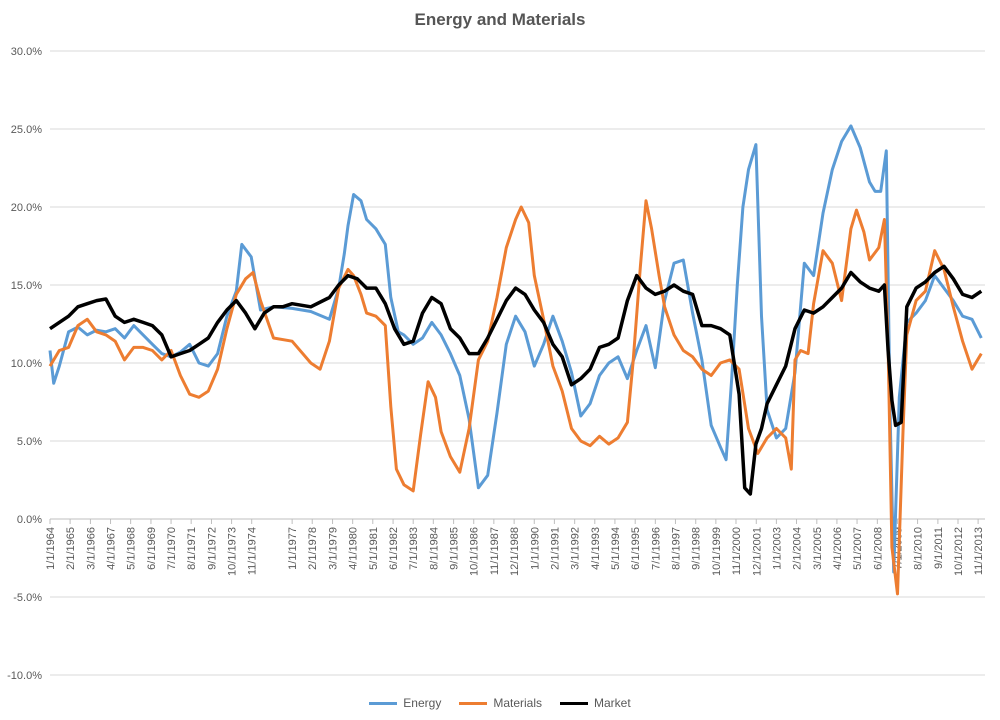 This screenshot has height=720, width=1000. I want to click on x-tick-label: 9/1/2011, so click(939, 548).